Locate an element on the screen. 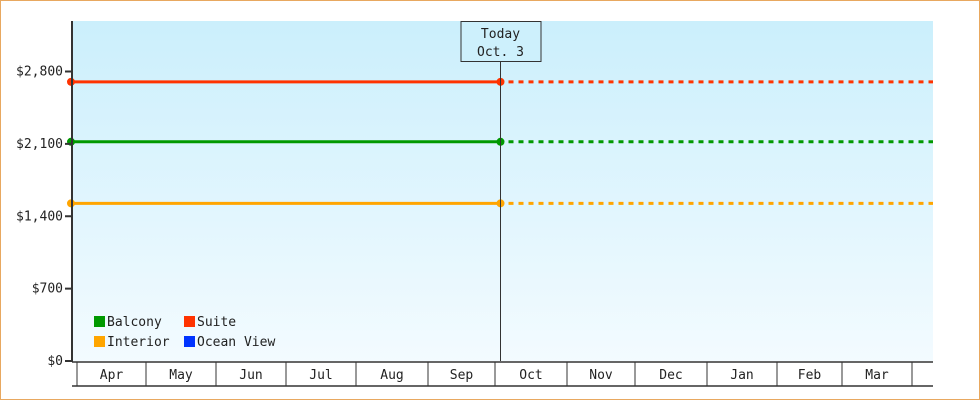 The width and height of the screenshot is (980, 400). legend-label-ocean-view: Ocean View is located at coordinates (236, 342).